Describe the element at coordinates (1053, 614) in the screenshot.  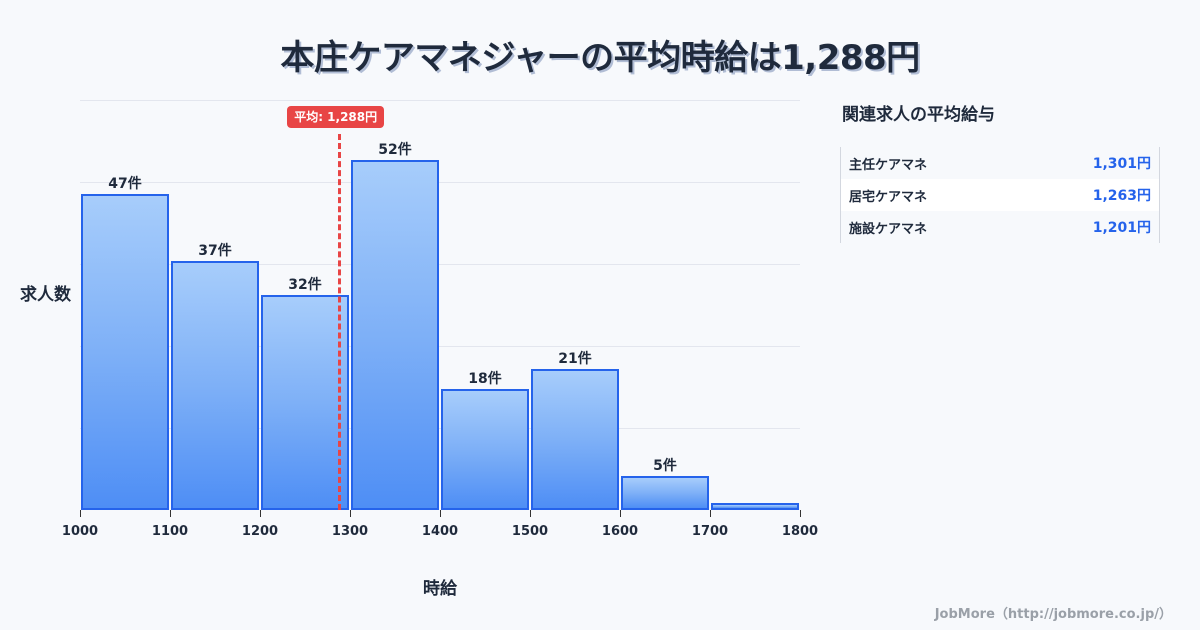
I see `footer-credit: JobMore（http://jobmore.co.jp/）` at that location.